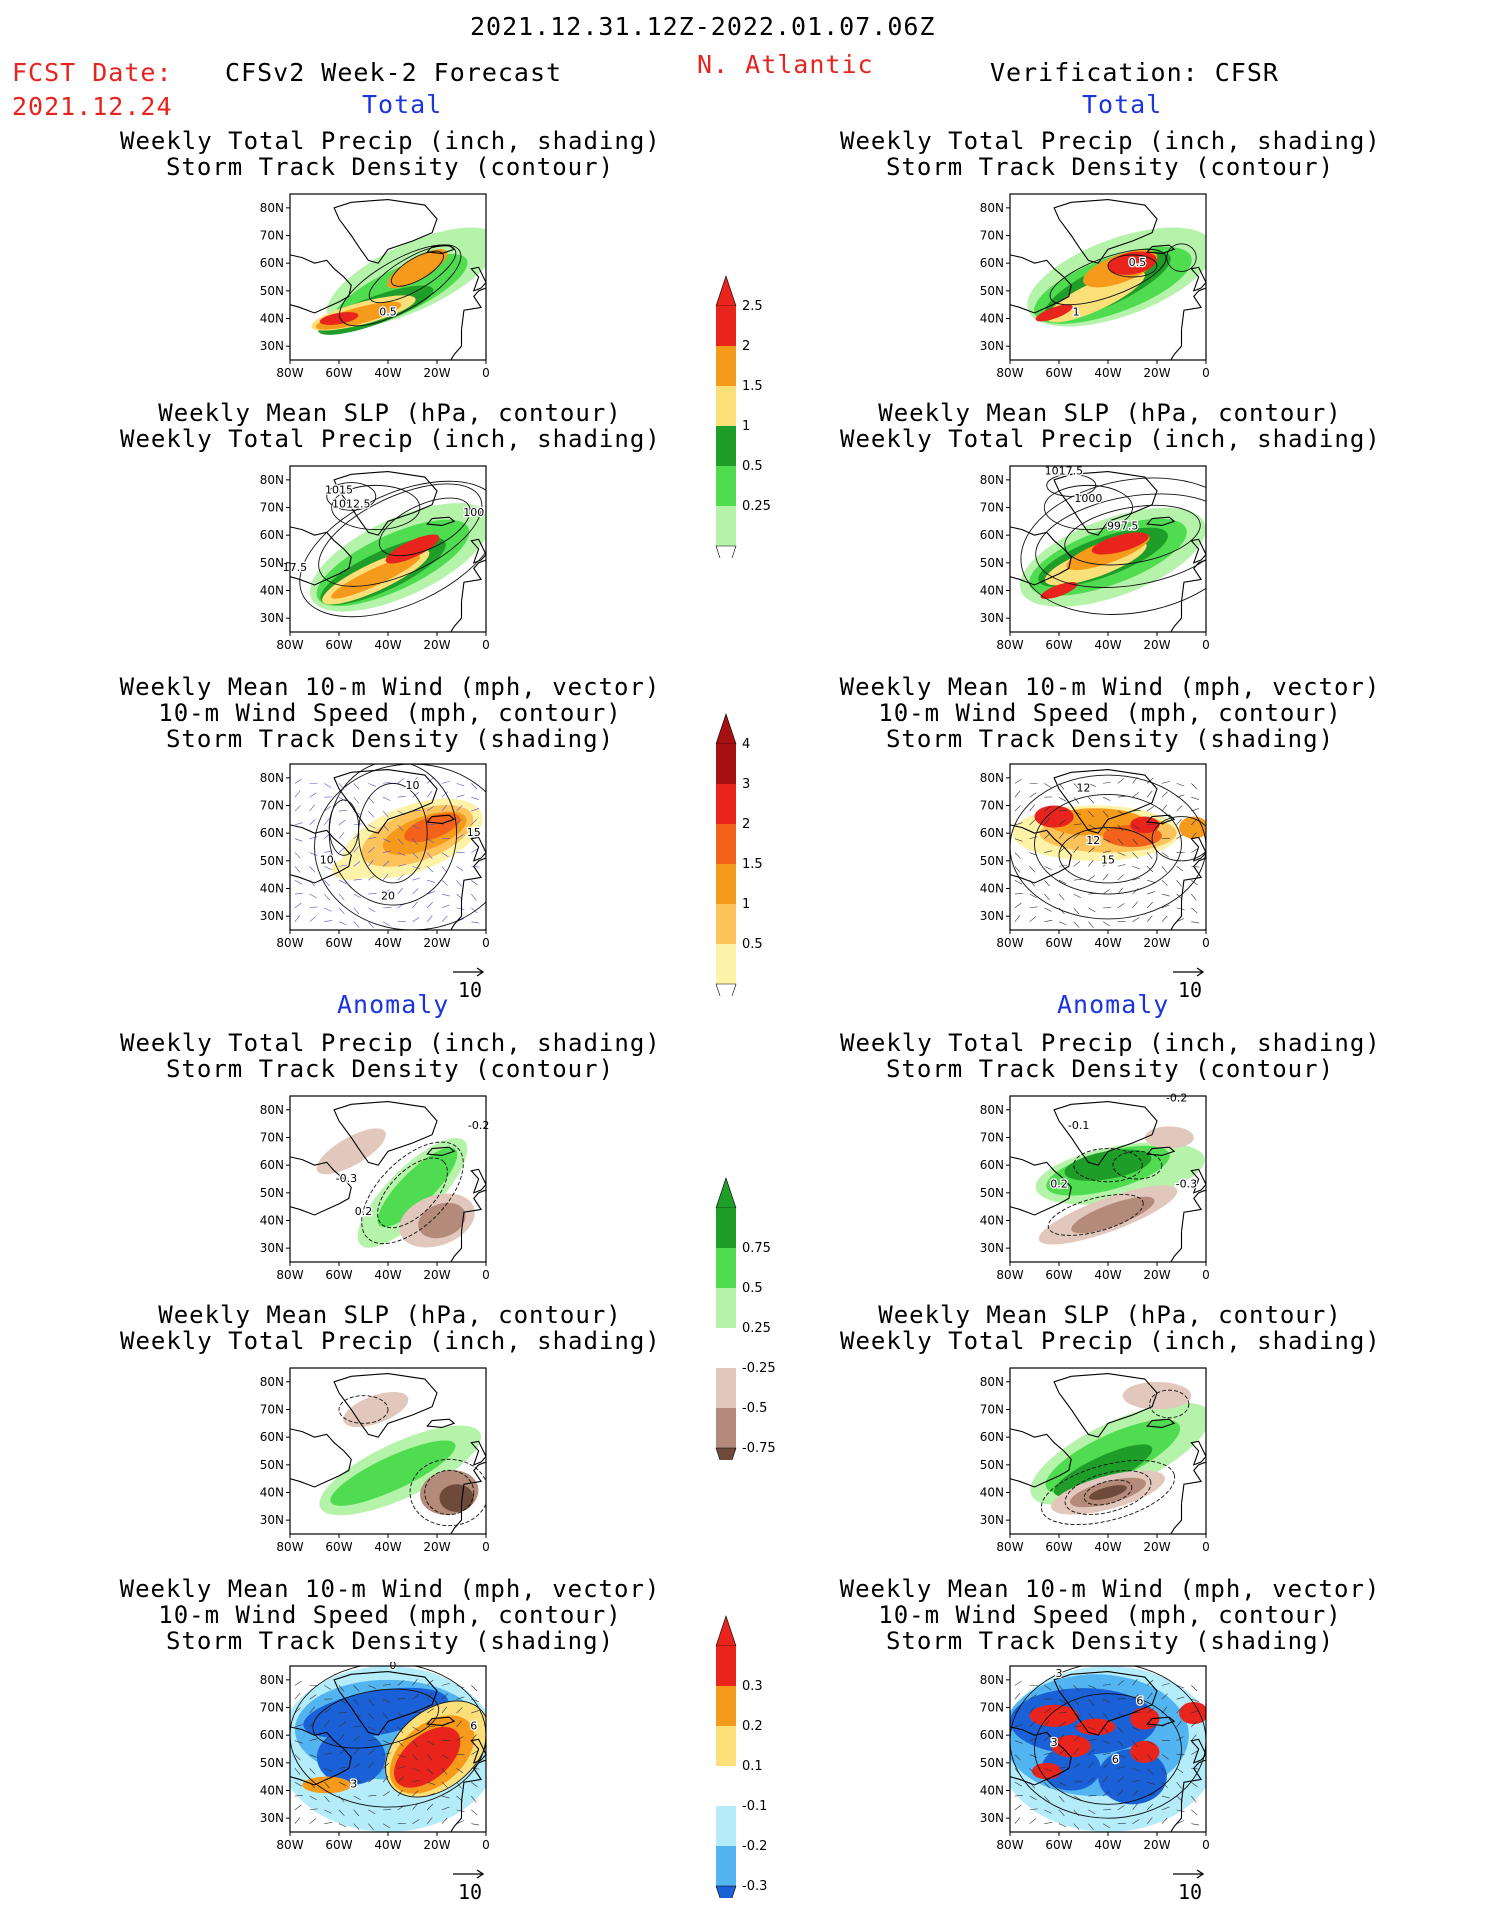  I want to click on map-plot-area, so click(1108, 1179).